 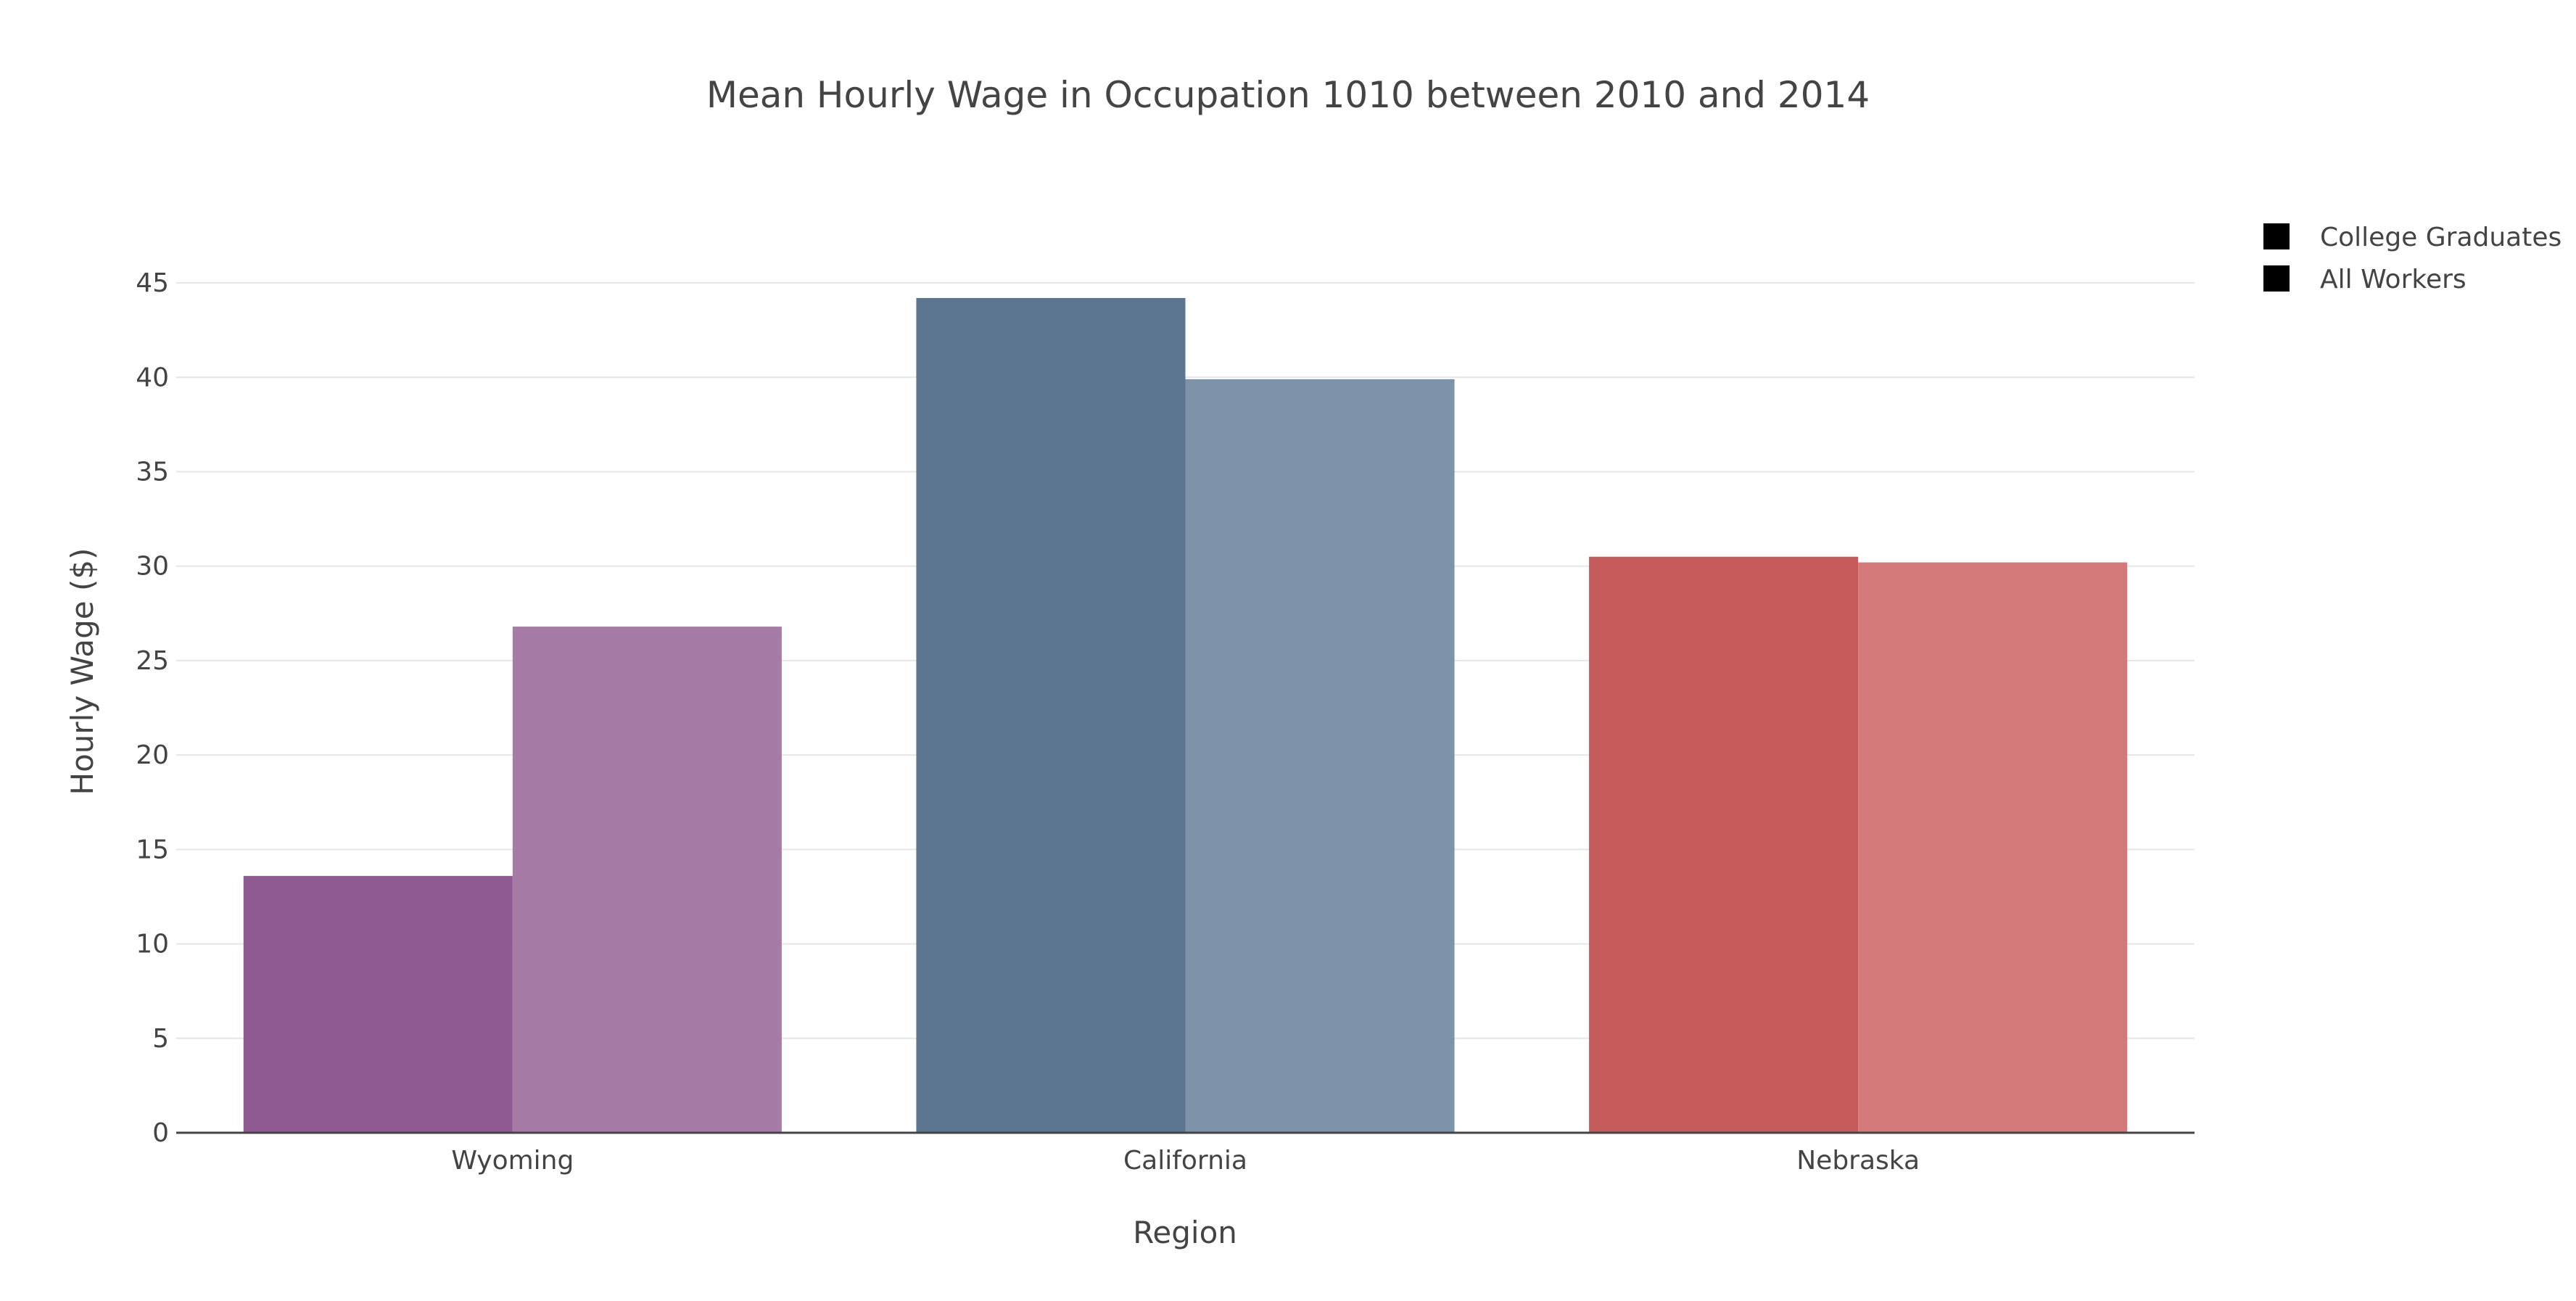 What do you see at coordinates (152, 283) in the screenshot?
I see `y-tick-label: 45` at bounding box center [152, 283].